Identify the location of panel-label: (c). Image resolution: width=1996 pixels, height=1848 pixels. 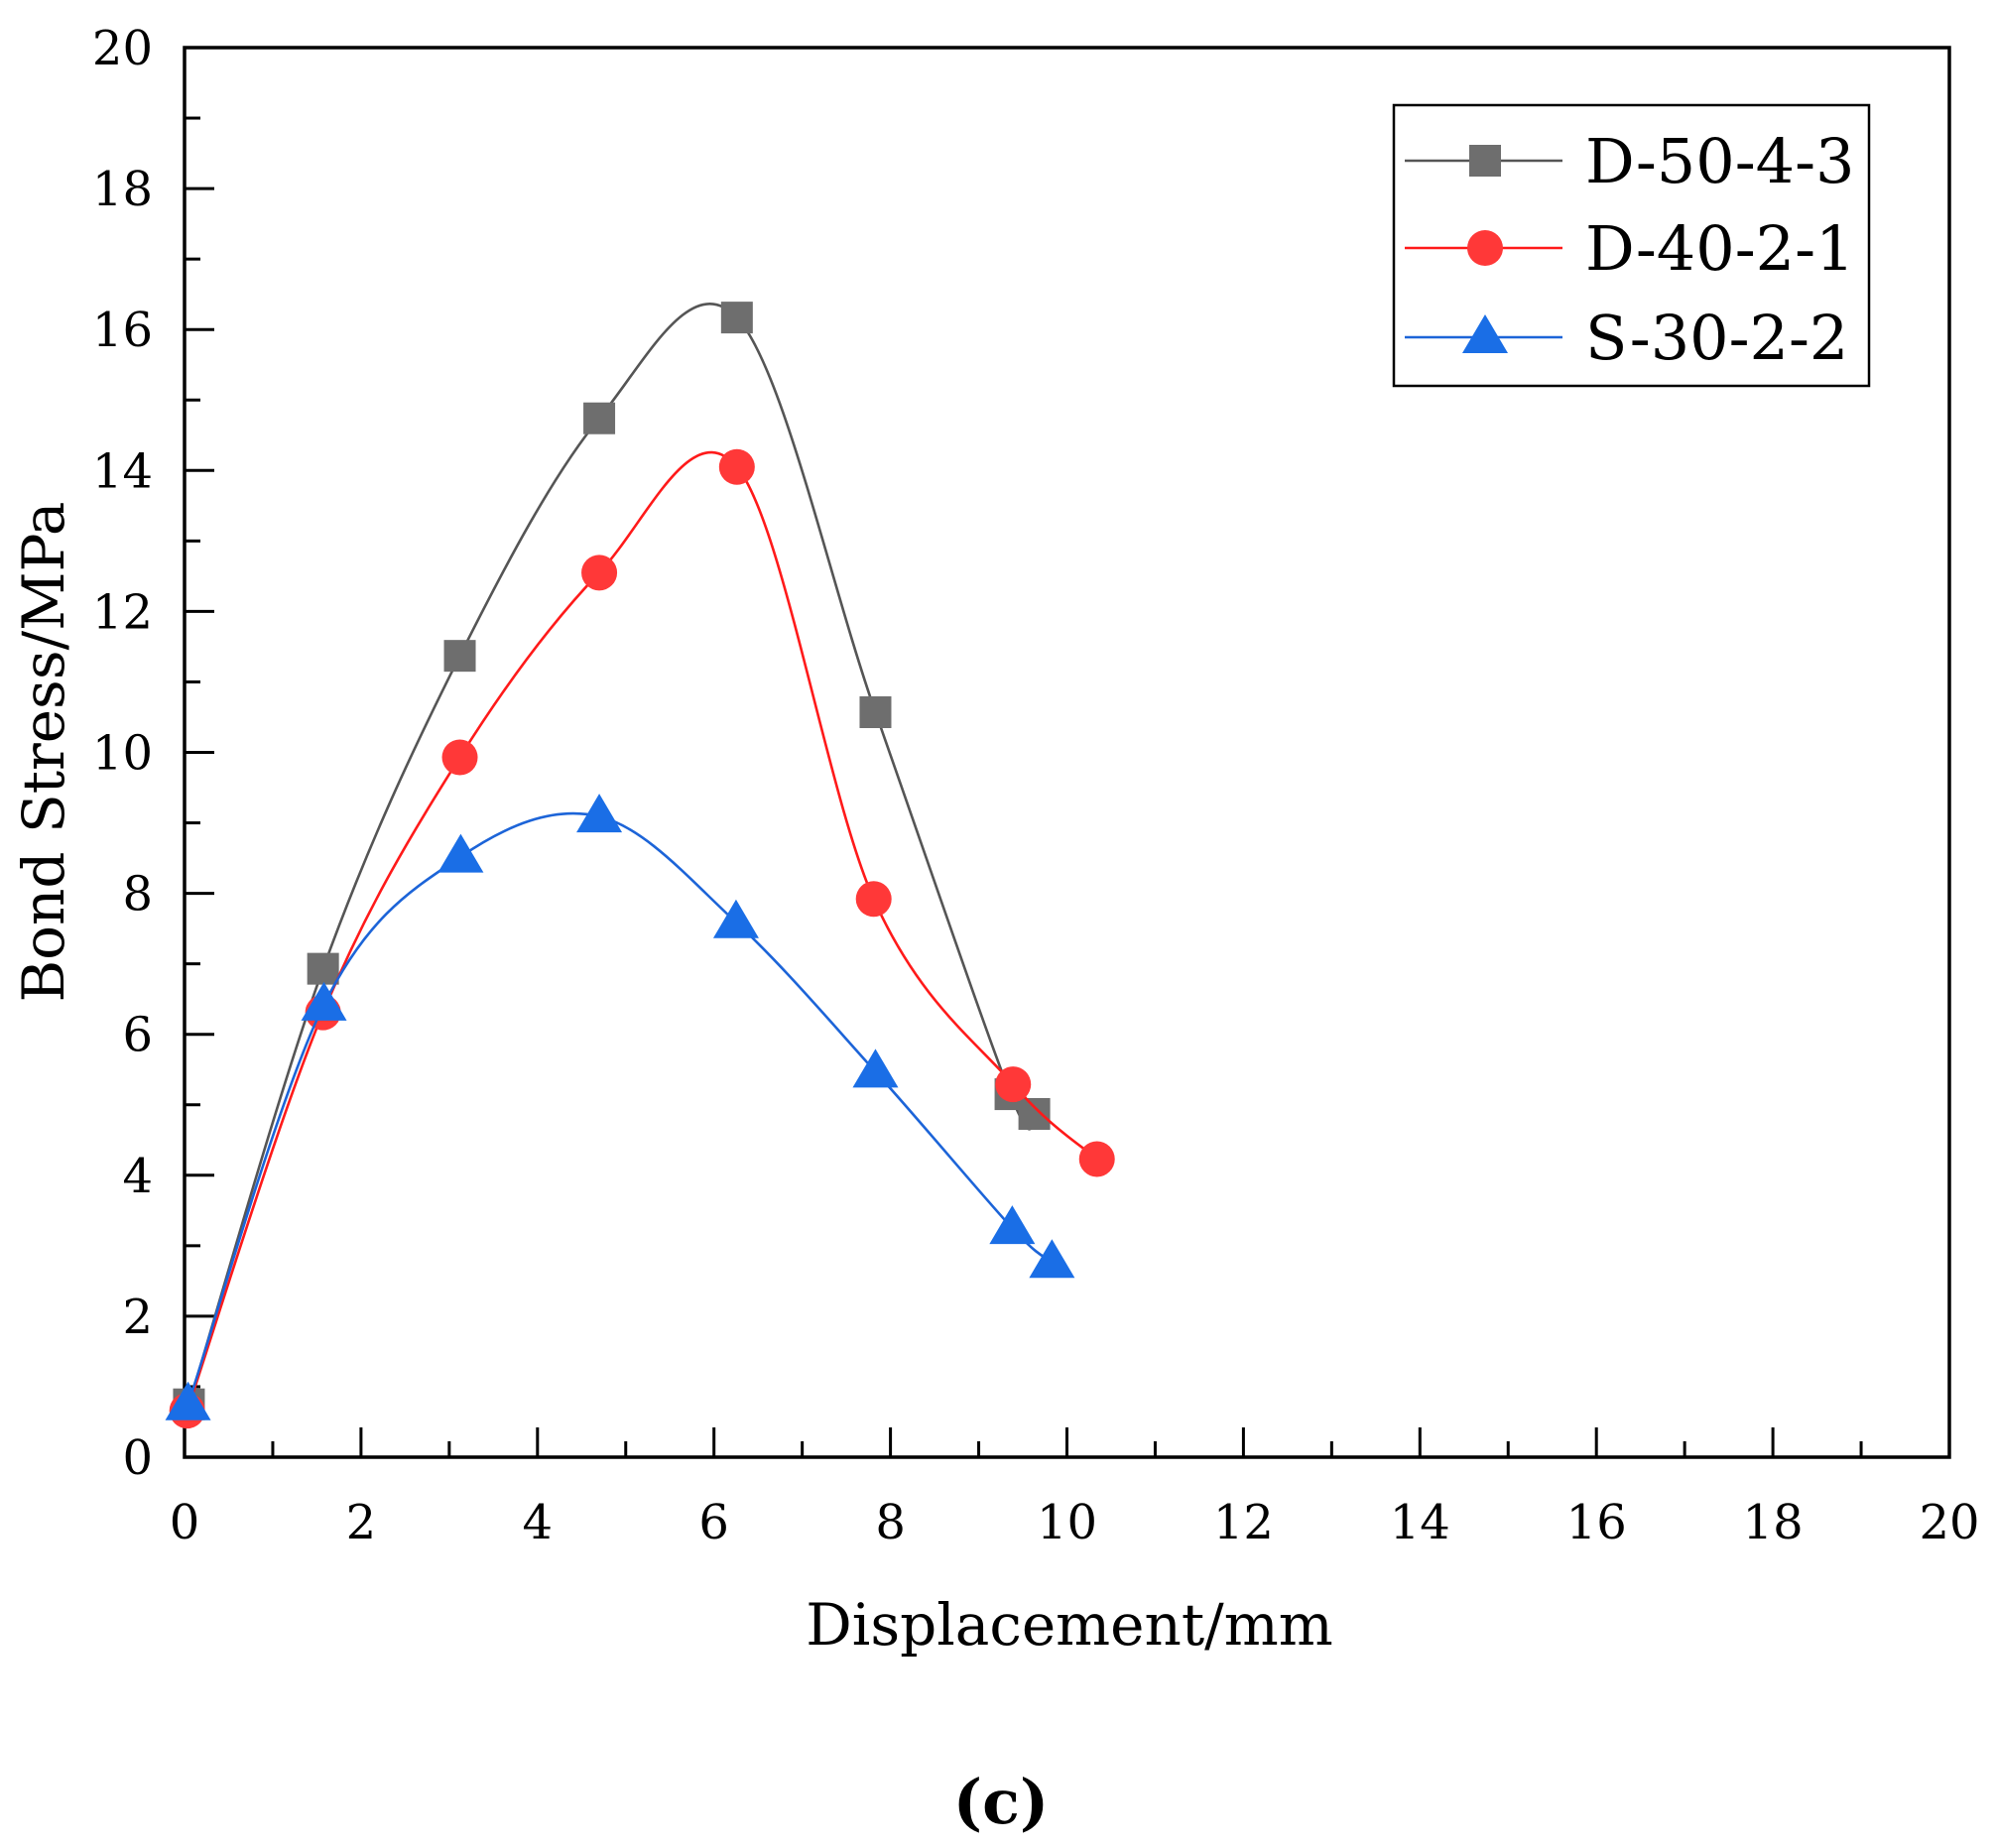
(1001, 1802).